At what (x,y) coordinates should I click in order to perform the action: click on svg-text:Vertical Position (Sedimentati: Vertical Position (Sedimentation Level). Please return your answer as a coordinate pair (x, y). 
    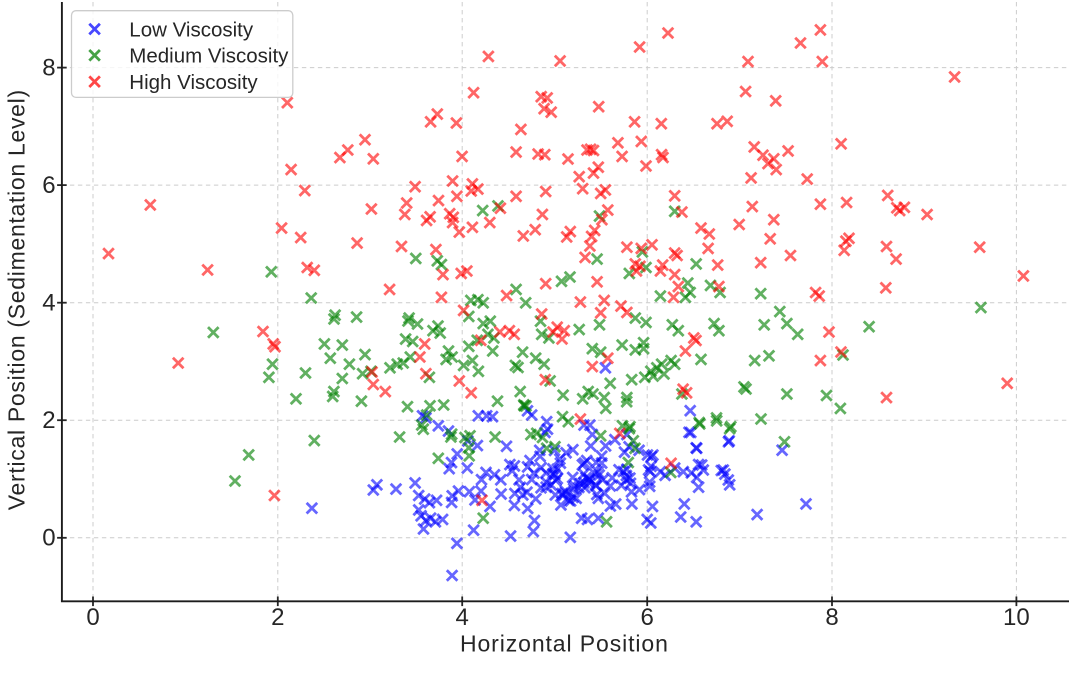
    Looking at the image, I should click on (17, 299).